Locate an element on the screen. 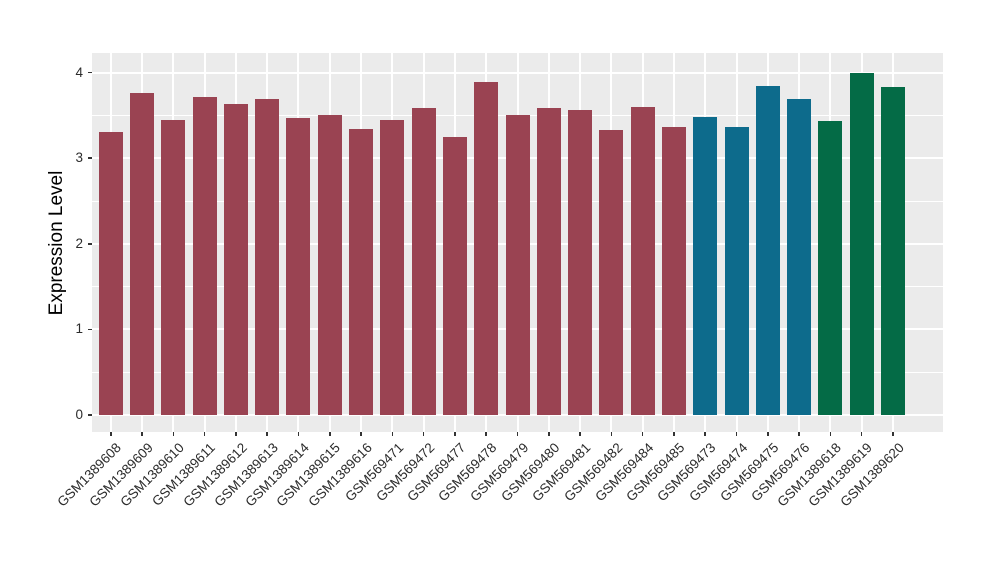  bar-GSM1389613 is located at coordinates (267, 257).